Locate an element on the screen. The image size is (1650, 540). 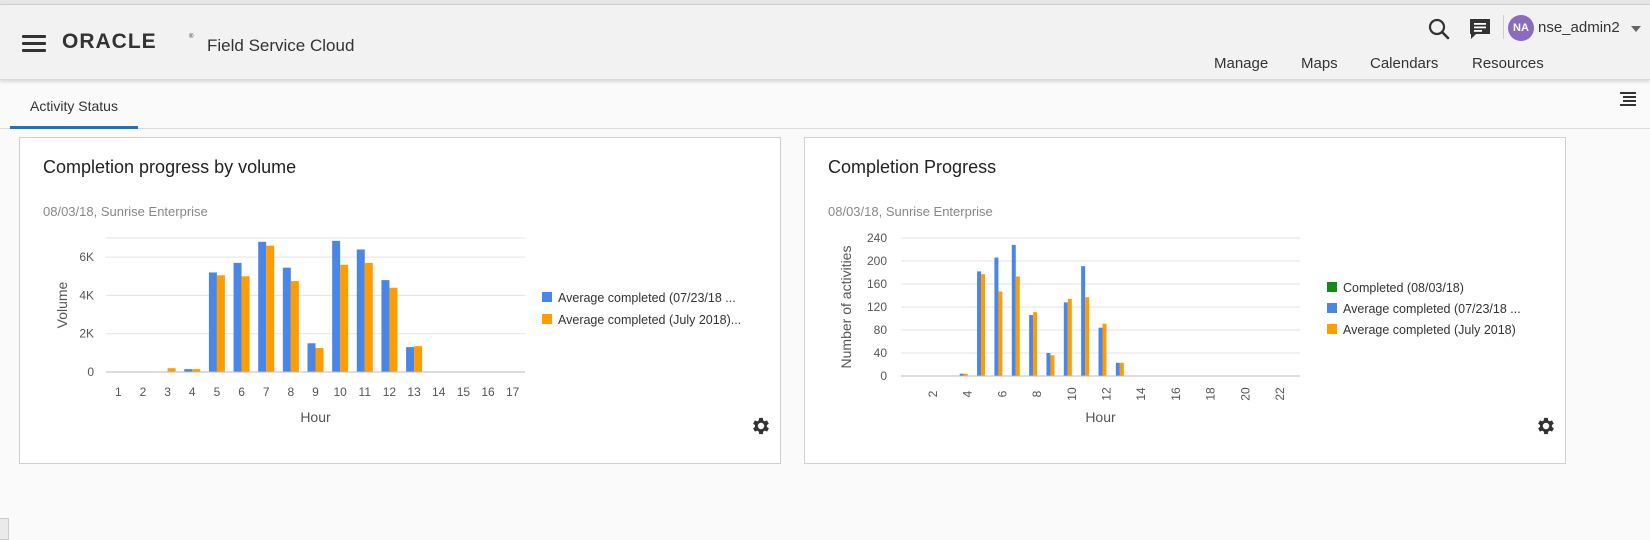
x-tick-label: 17 is located at coordinates (513, 392).